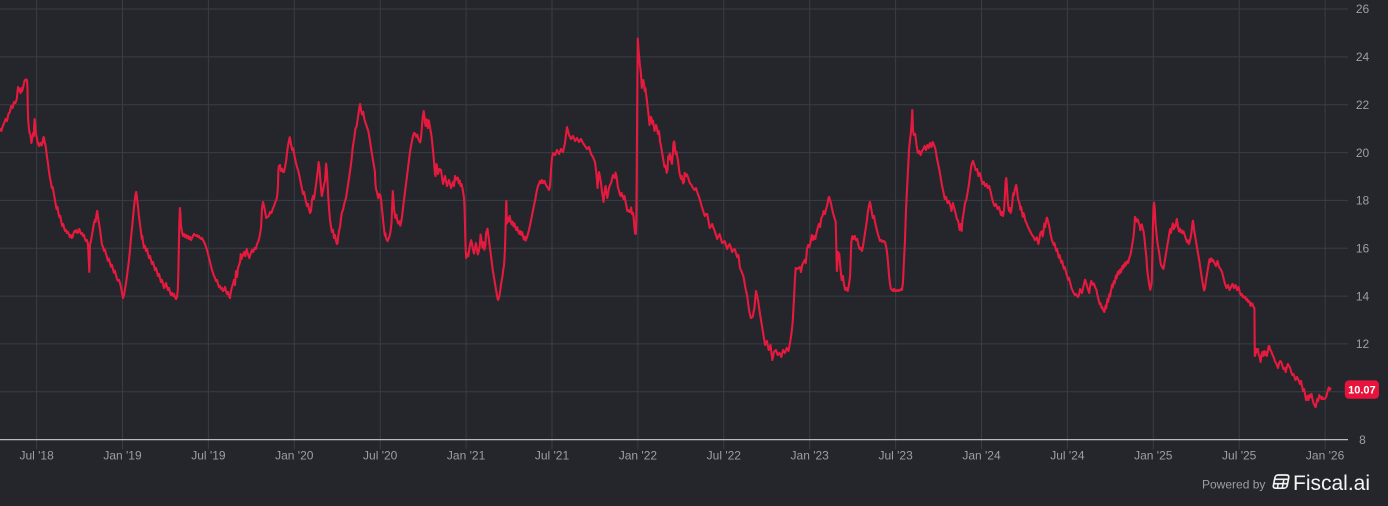 Image resolution: width=1388 pixels, height=506 pixels. What do you see at coordinates (208, 456) in the screenshot?
I see `svg-text: Jul '19` at bounding box center [208, 456].